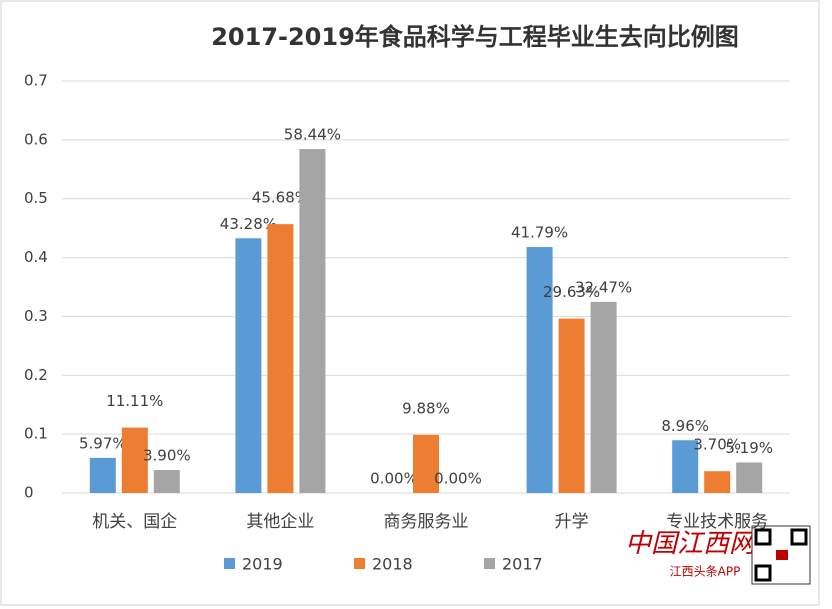  What do you see at coordinates (717, 445) in the screenshot?
I see `value-label: 3.70%` at bounding box center [717, 445].